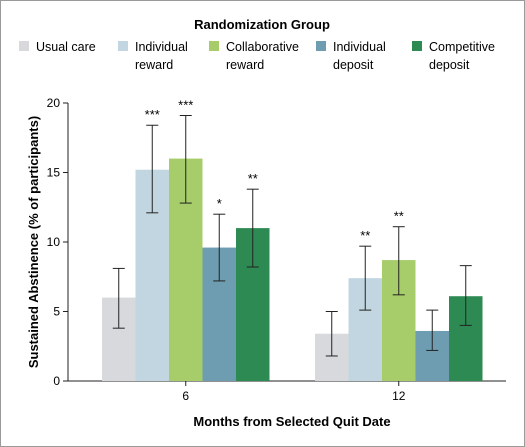 The height and width of the screenshot is (447, 525). Describe the element at coordinates (399, 216) in the screenshot. I see `significance-12mo-series-3: **` at that location.